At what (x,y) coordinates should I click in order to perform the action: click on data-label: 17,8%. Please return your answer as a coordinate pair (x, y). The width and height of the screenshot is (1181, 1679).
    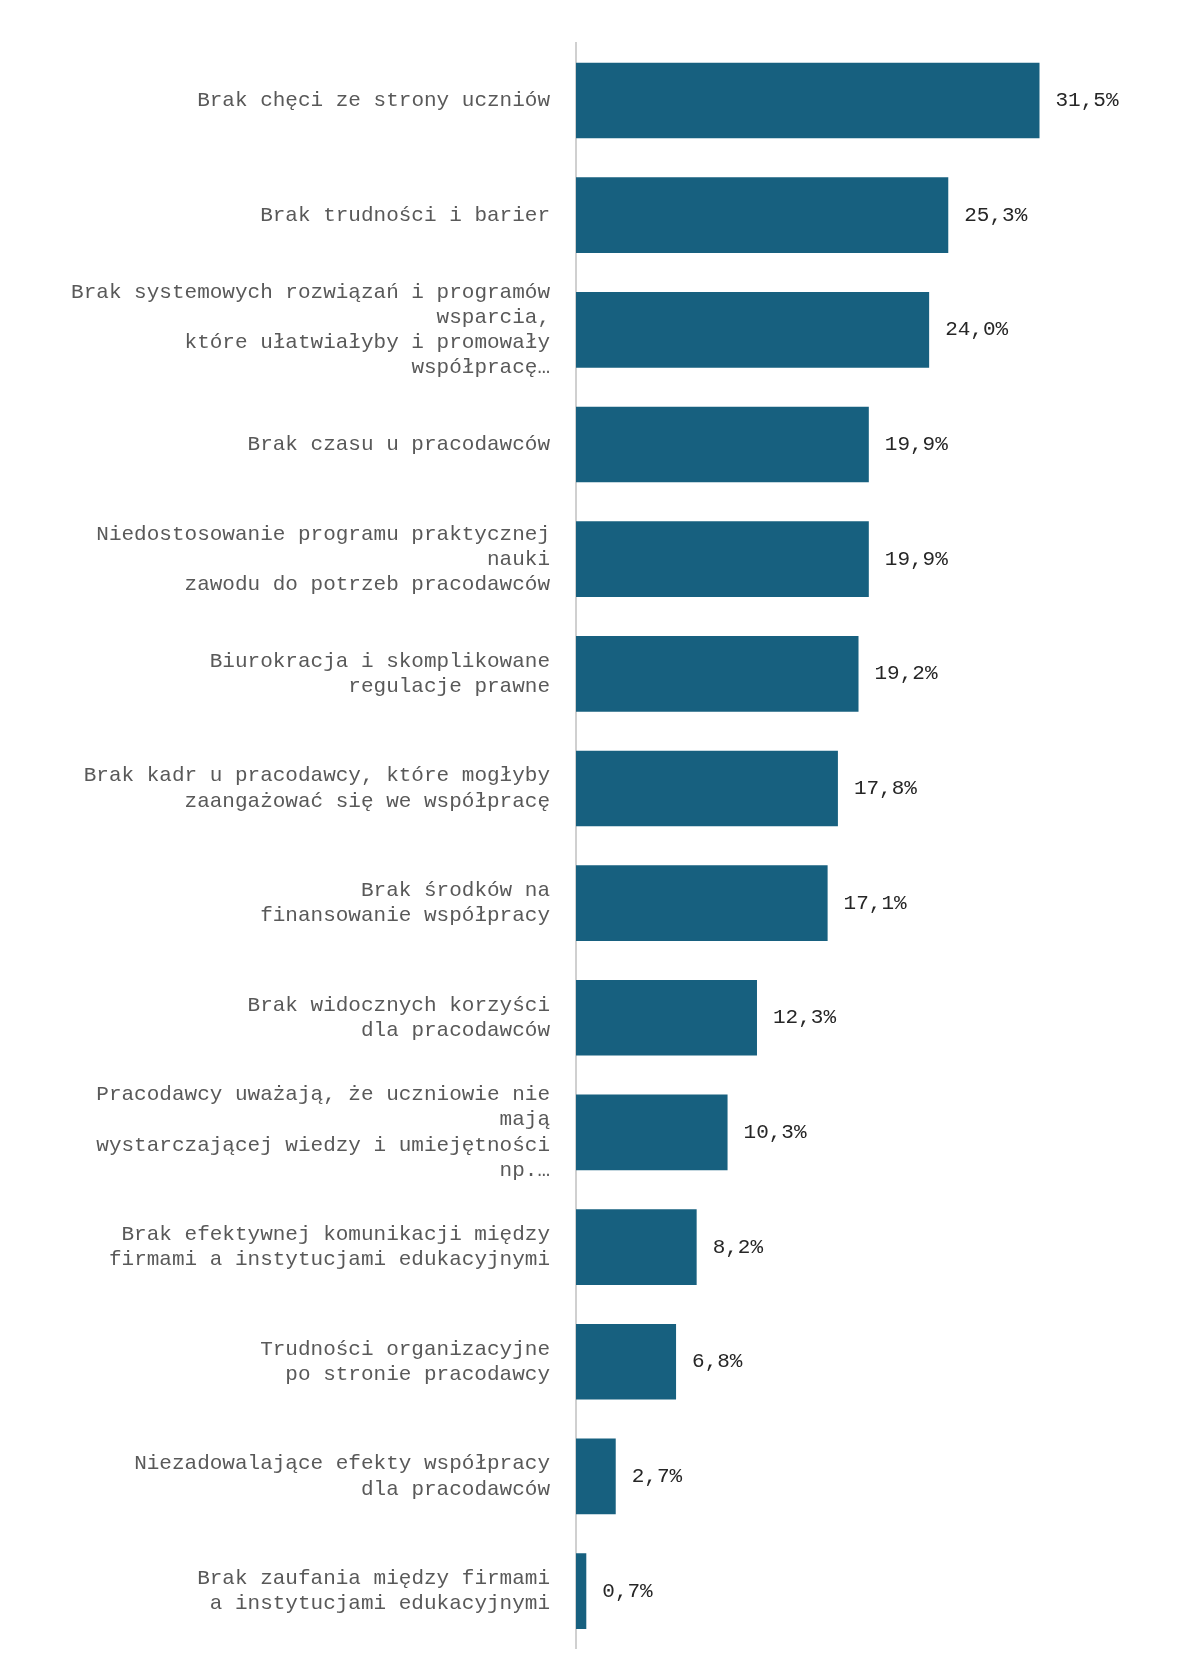
    Looking at the image, I should click on (885, 789).